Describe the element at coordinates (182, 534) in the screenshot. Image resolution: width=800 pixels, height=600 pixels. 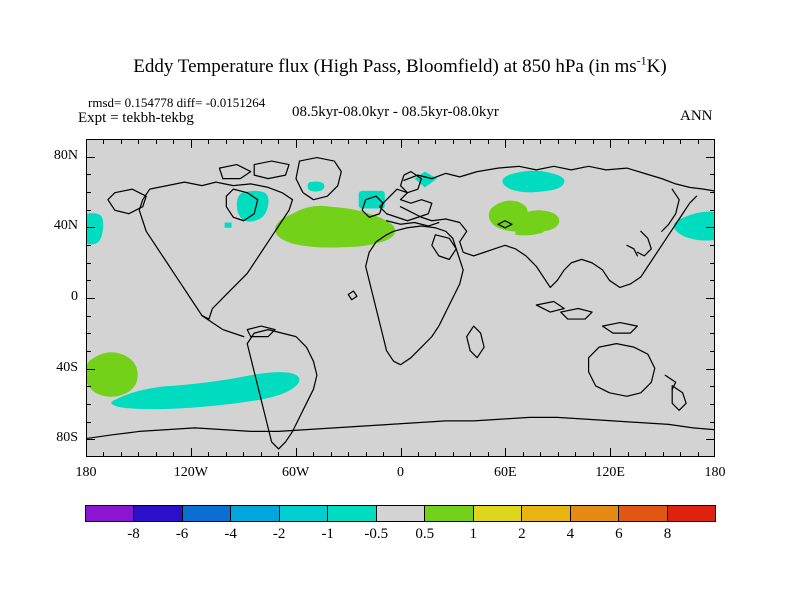
I see `colorbar-label--6: -6` at that location.